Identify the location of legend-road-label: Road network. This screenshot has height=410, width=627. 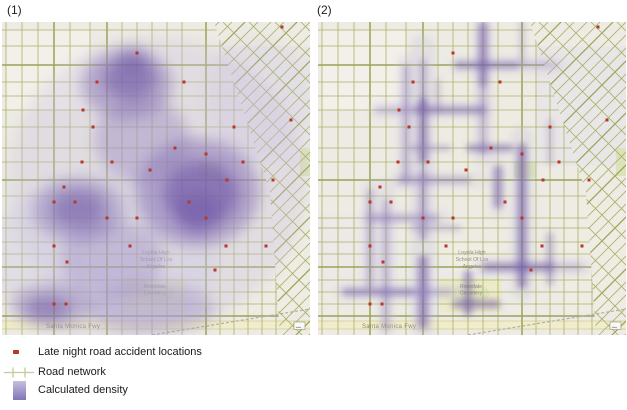
(72, 372).